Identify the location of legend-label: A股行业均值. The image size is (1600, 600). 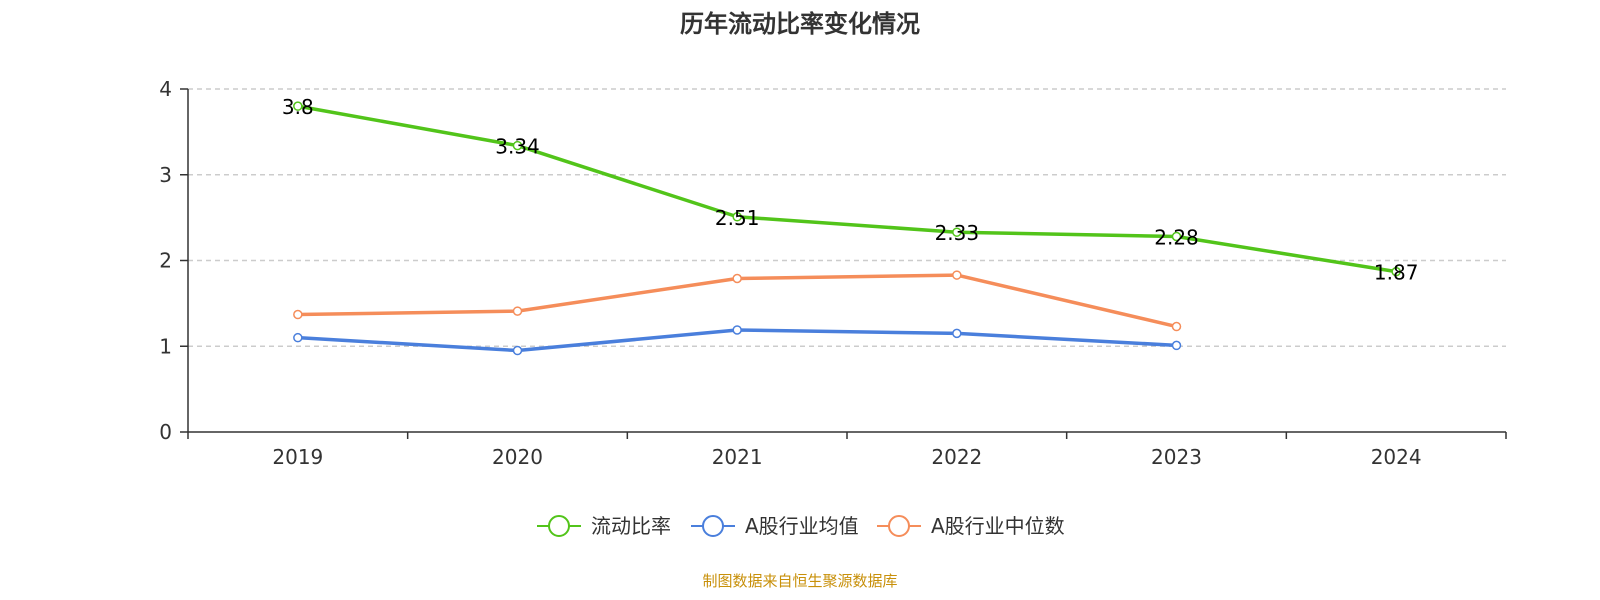
(802, 526).